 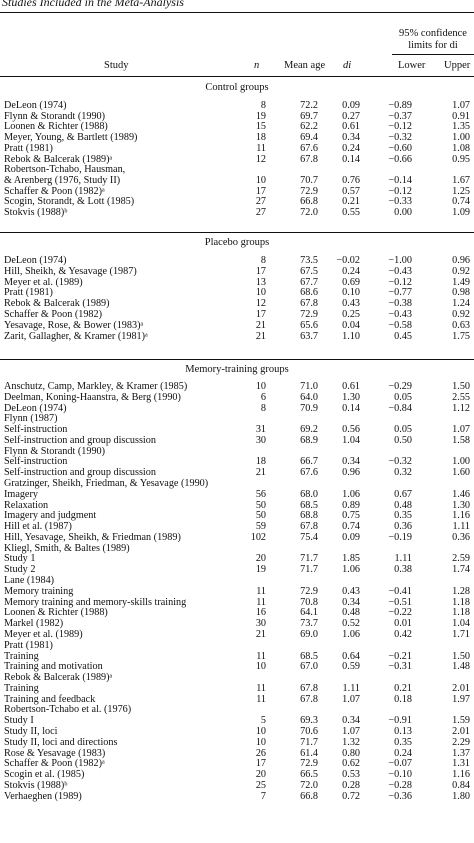 What do you see at coordinates (400, 785) in the screenshot?
I see `cell-lo: −0.28` at bounding box center [400, 785].